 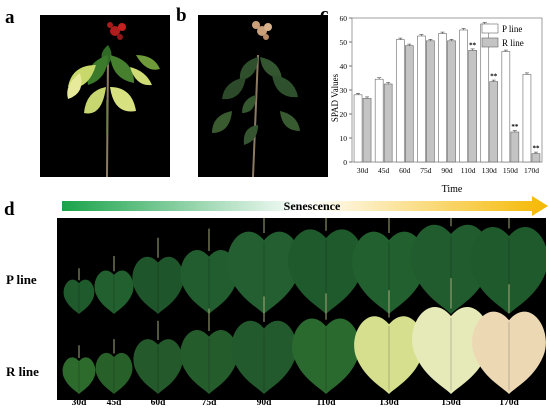 I want to click on chart-y-axis-label: SPAD Values, so click(x=335, y=97).